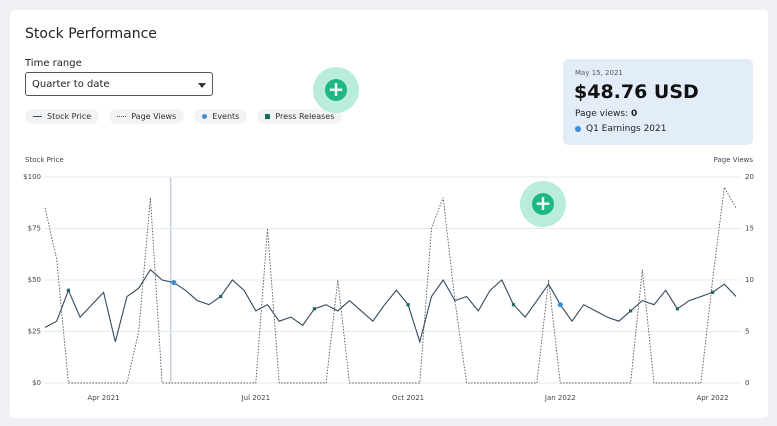 The image size is (777, 426). Describe the element at coordinates (226, 116) in the screenshot. I see `legend-label: Events` at that location.